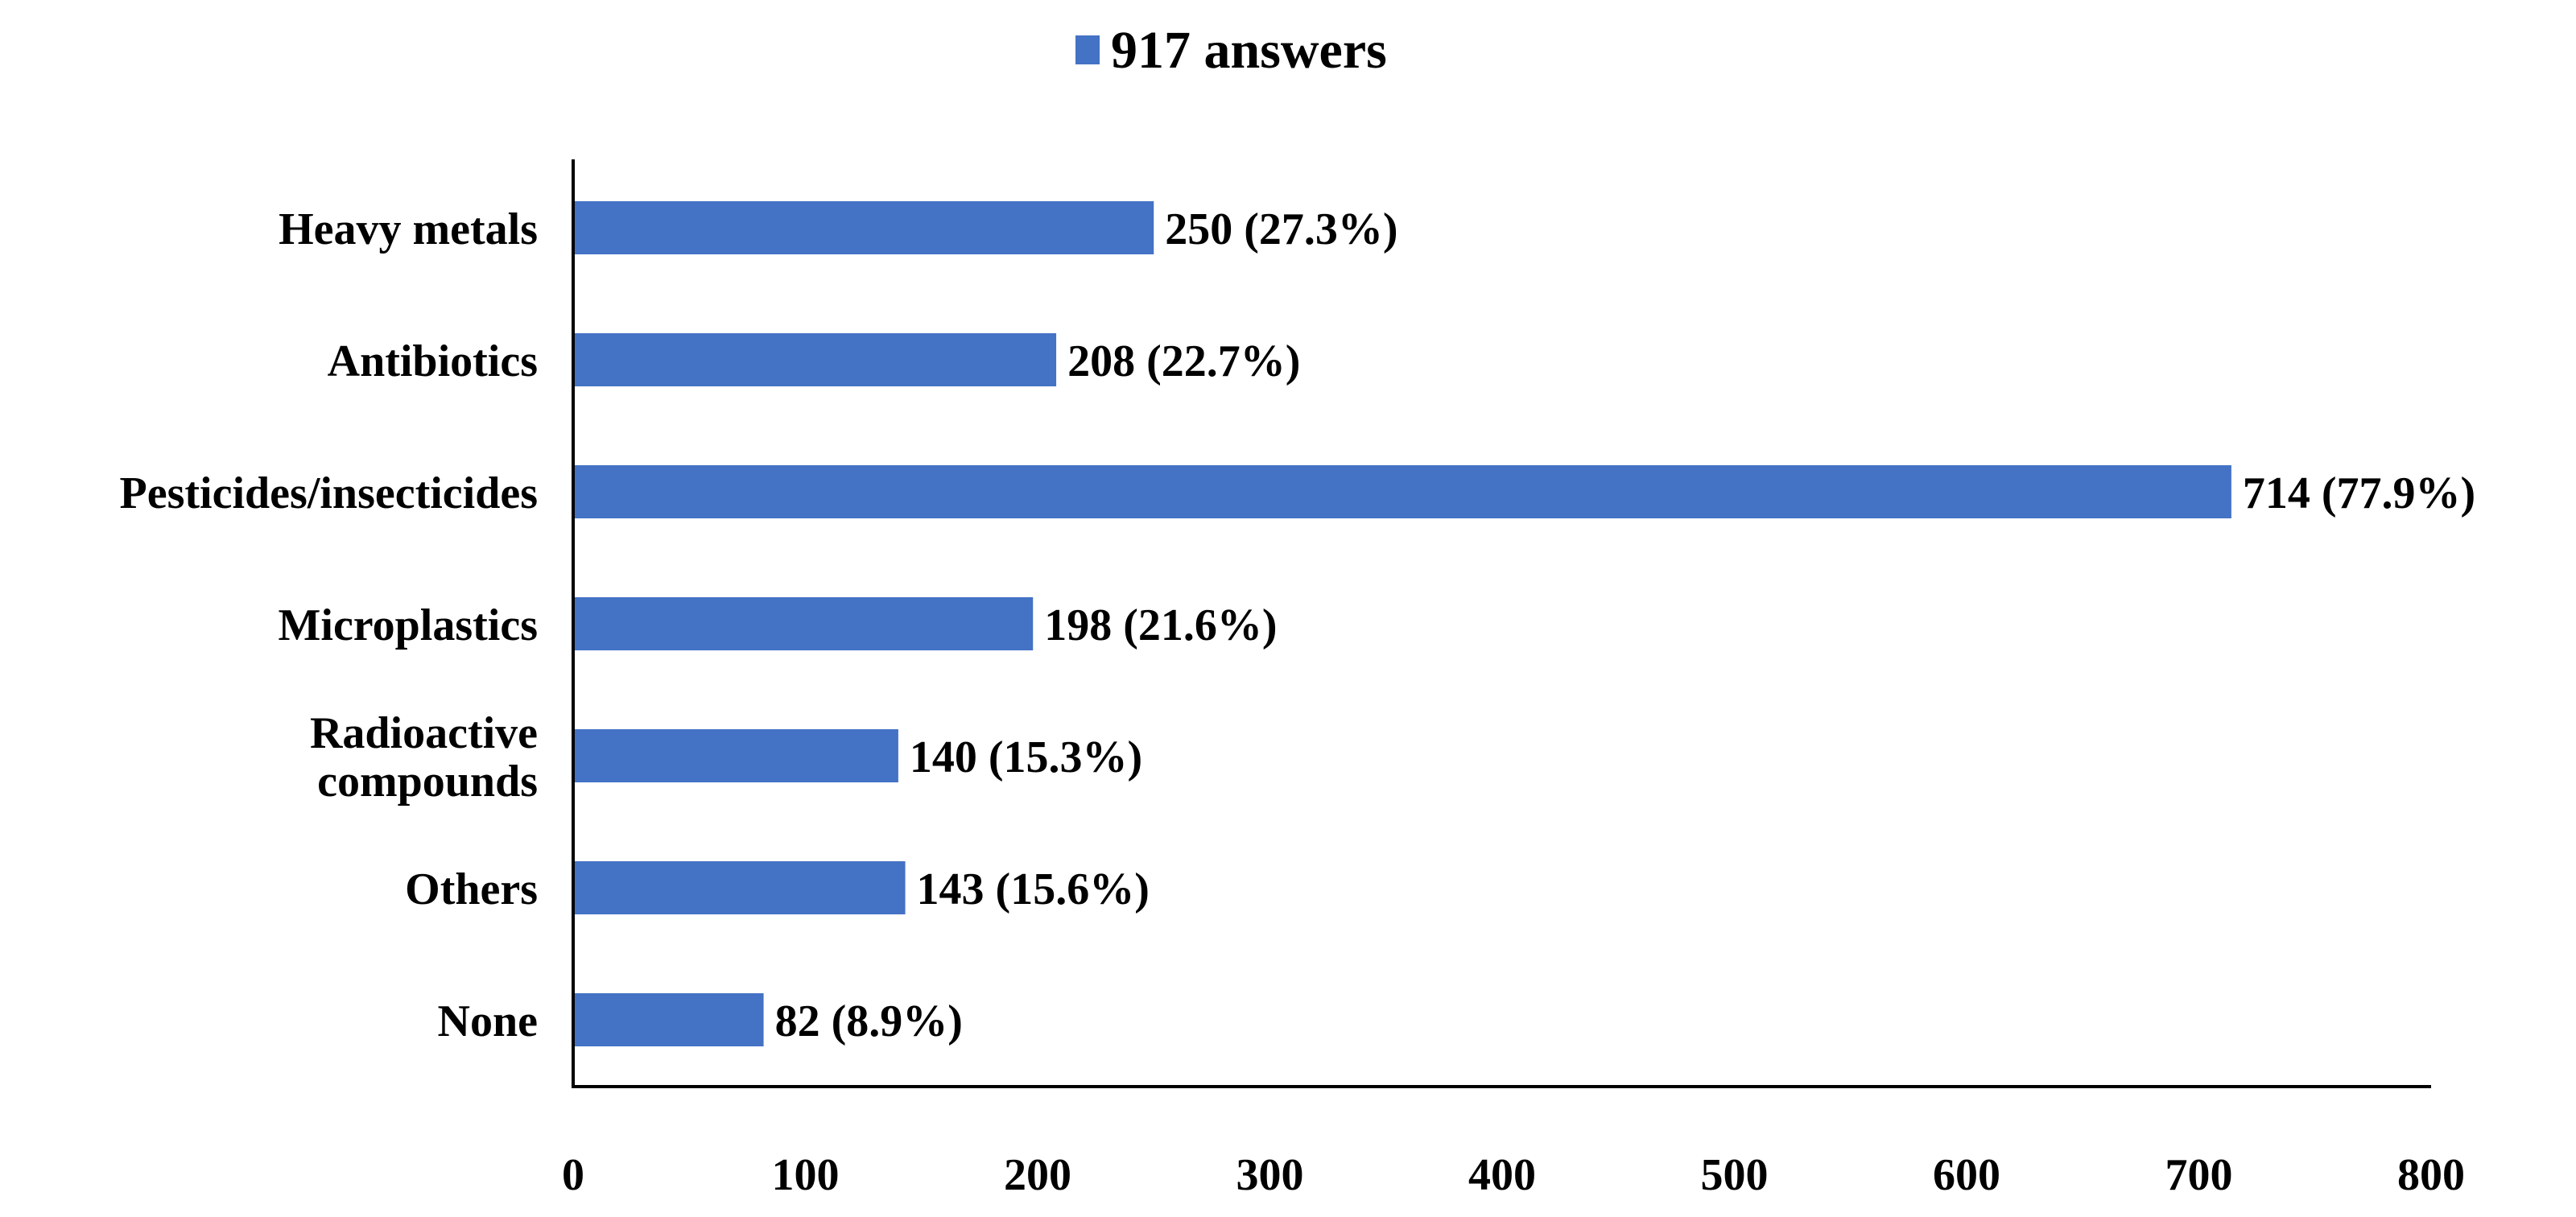 This screenshot has width=2576, height=1217. Describe the element at coordinates (2431, 1175) in the screenshot. I see `x-tick-label: 800` at that location.